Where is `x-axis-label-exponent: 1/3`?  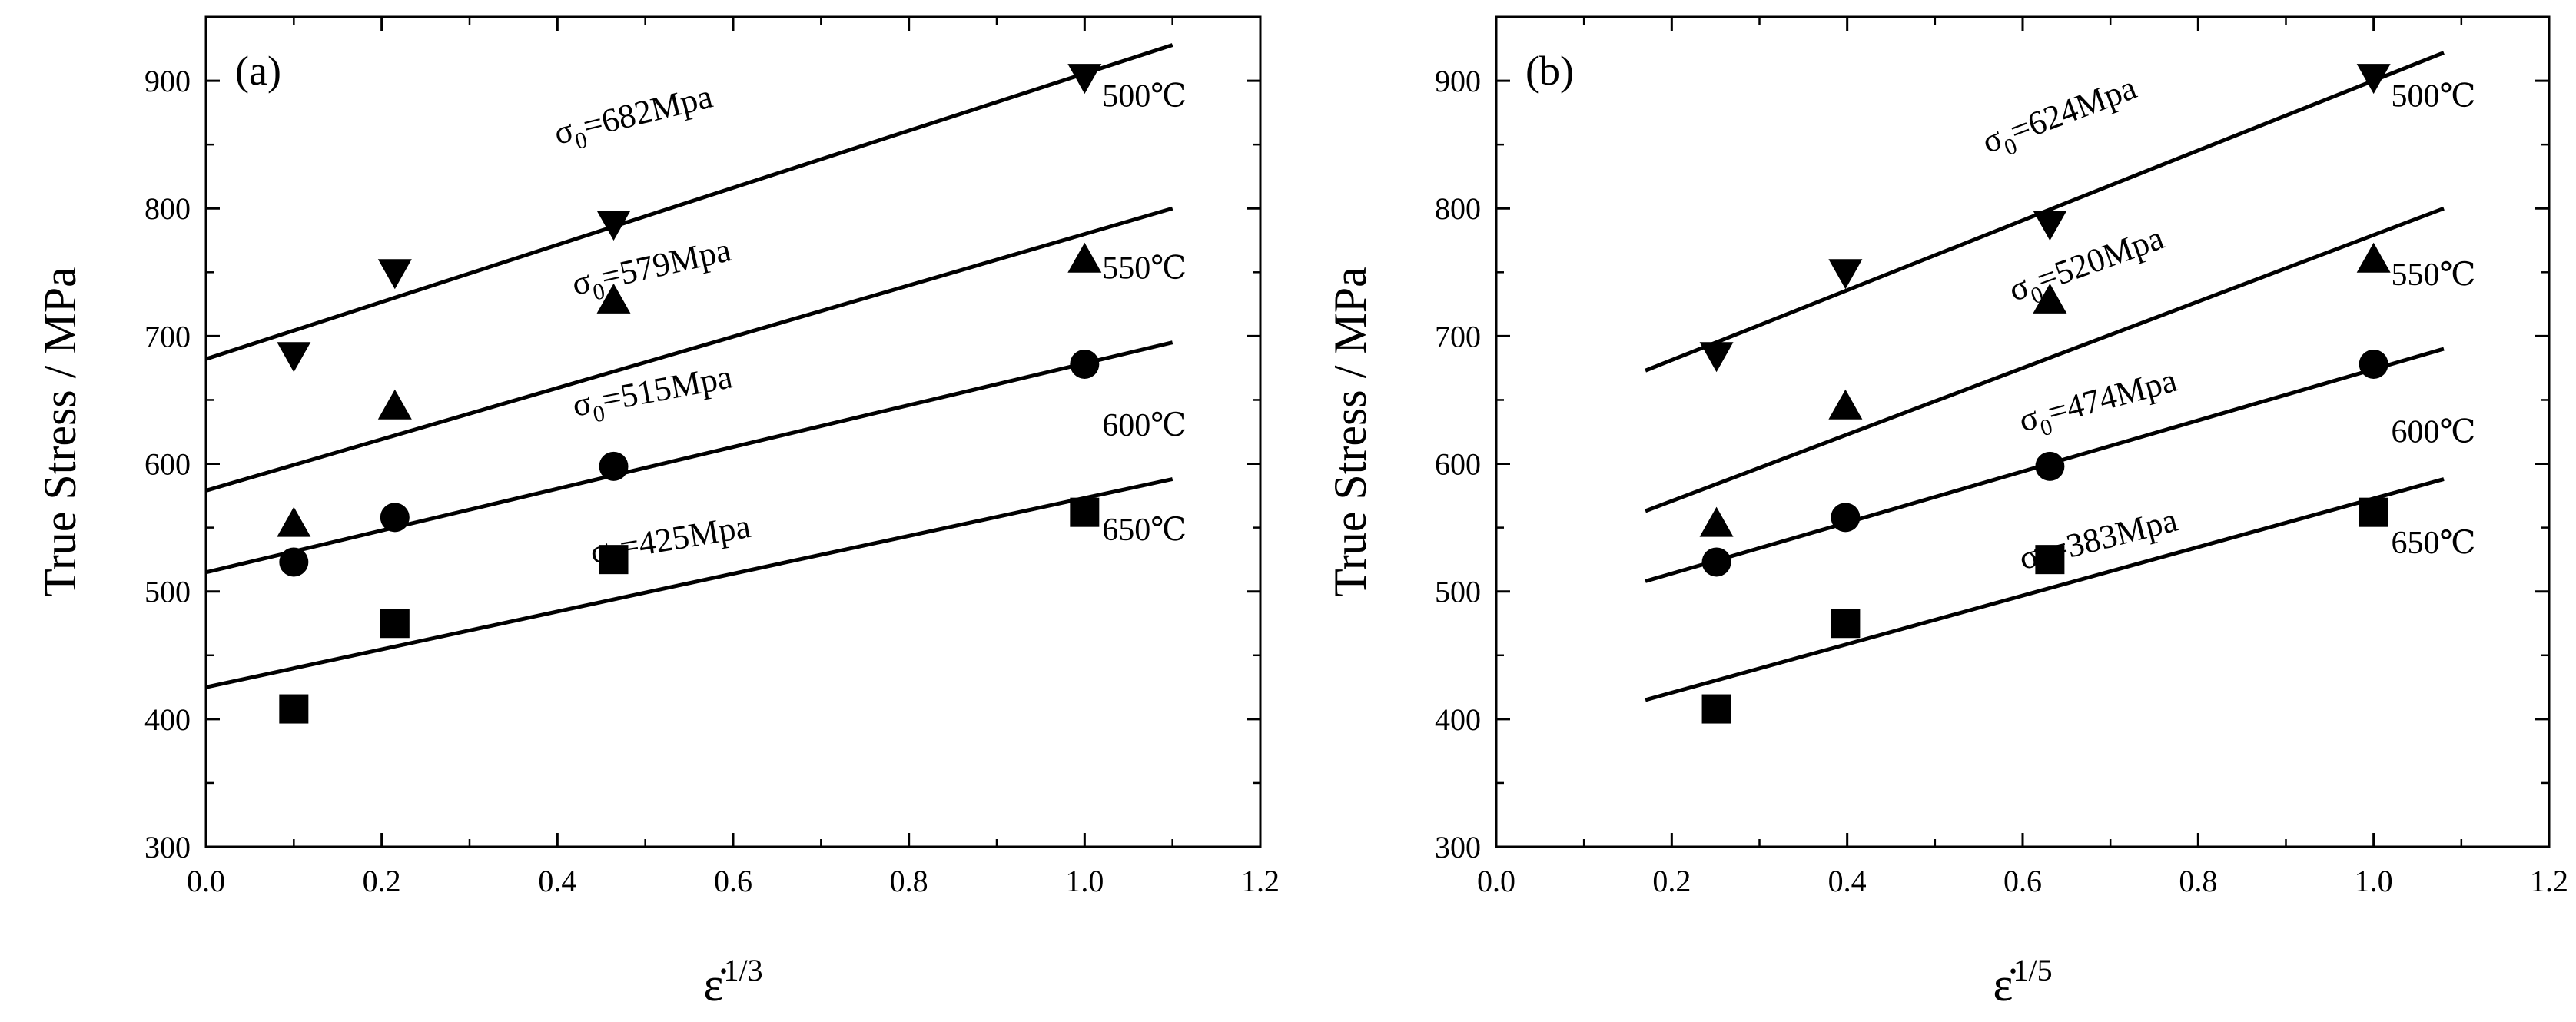 x-axis-label-exponent: 1/3 is located at coordinates (742, 970).